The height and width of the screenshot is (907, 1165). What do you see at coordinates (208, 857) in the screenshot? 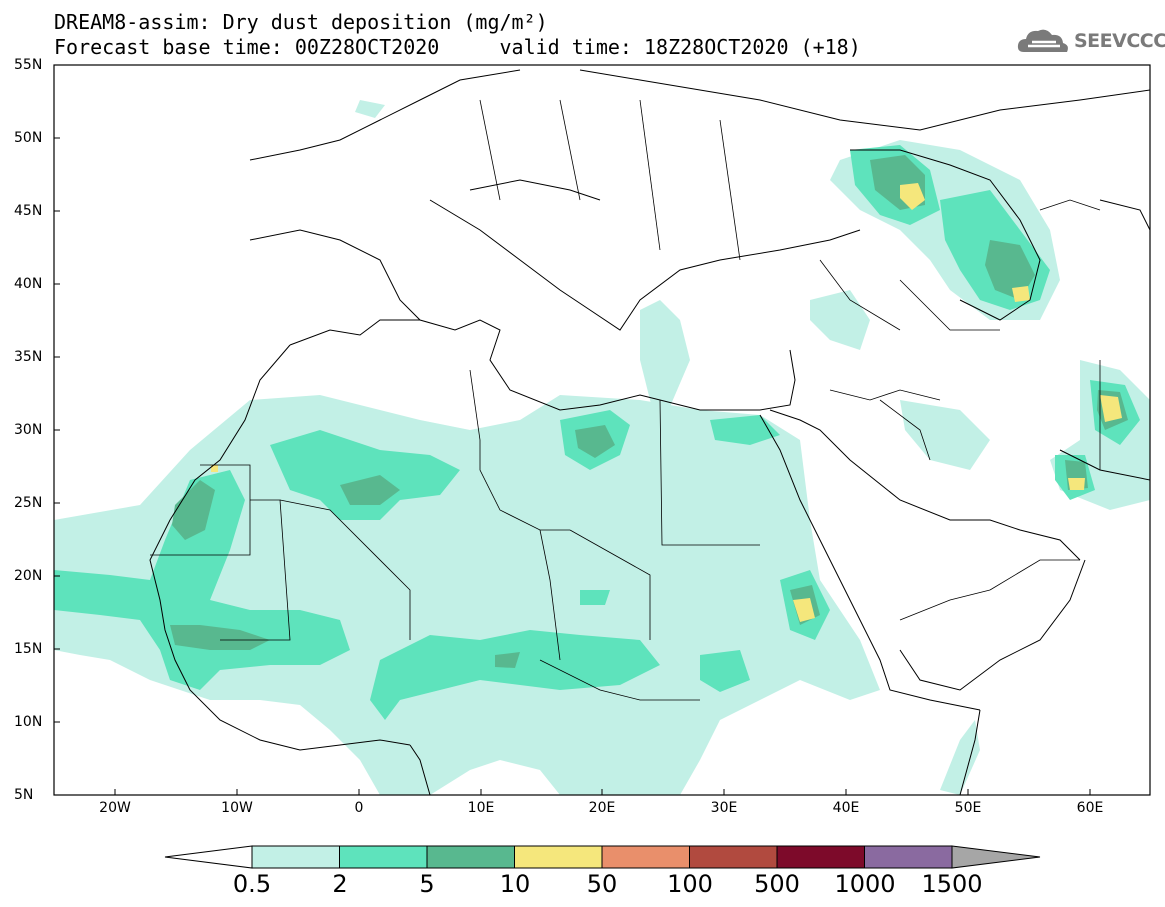
I see `colorbar-under-triangle` at bounding box center [208, 857].